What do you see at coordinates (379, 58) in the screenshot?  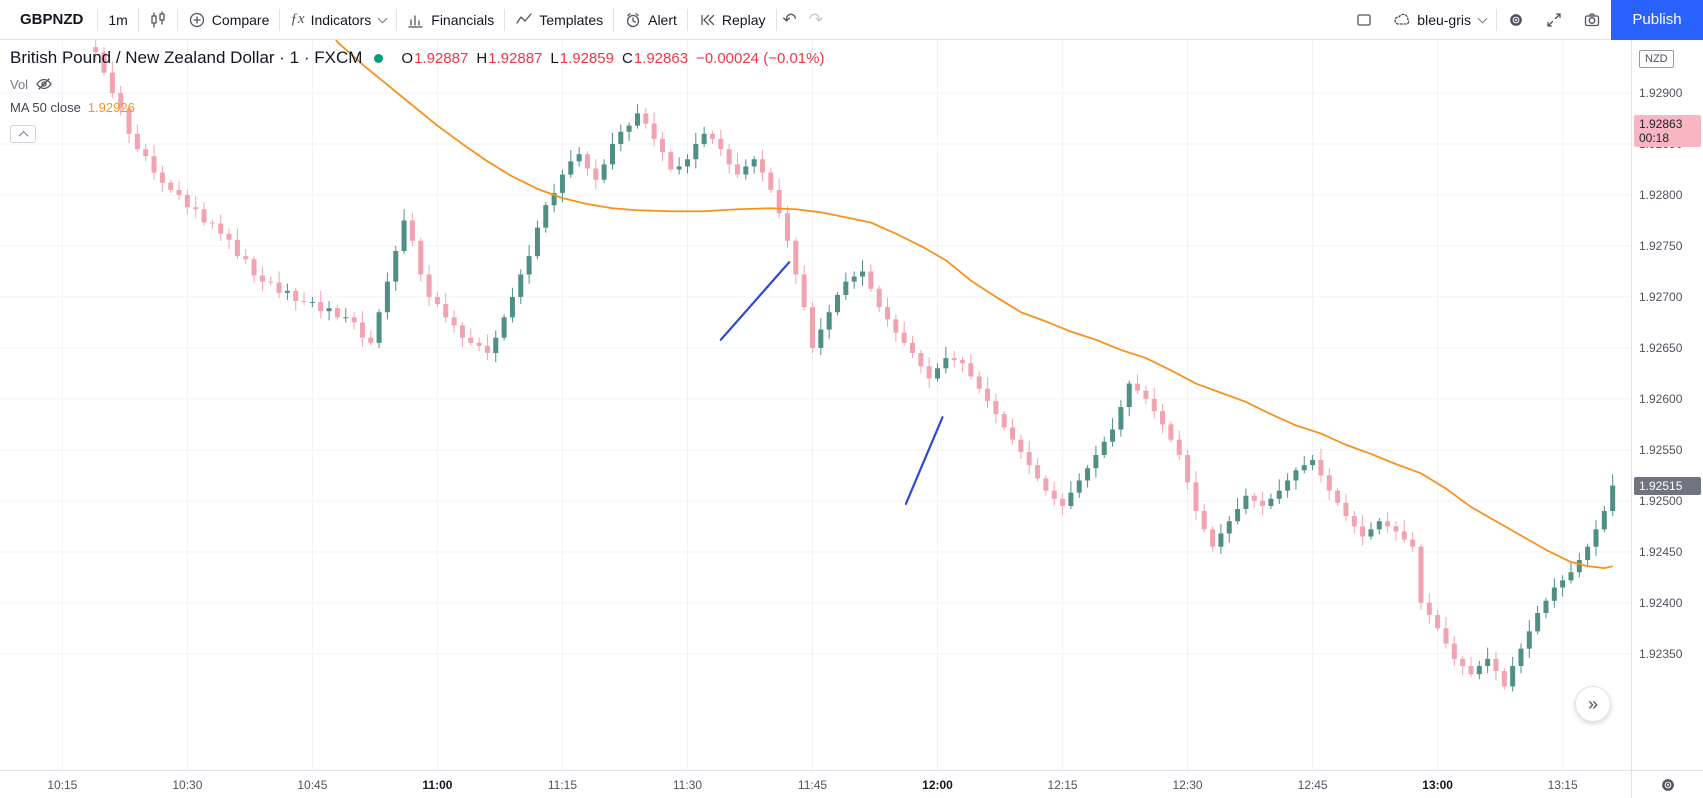 I see `market-open-dot-icon` at bounding box center [379, 58].